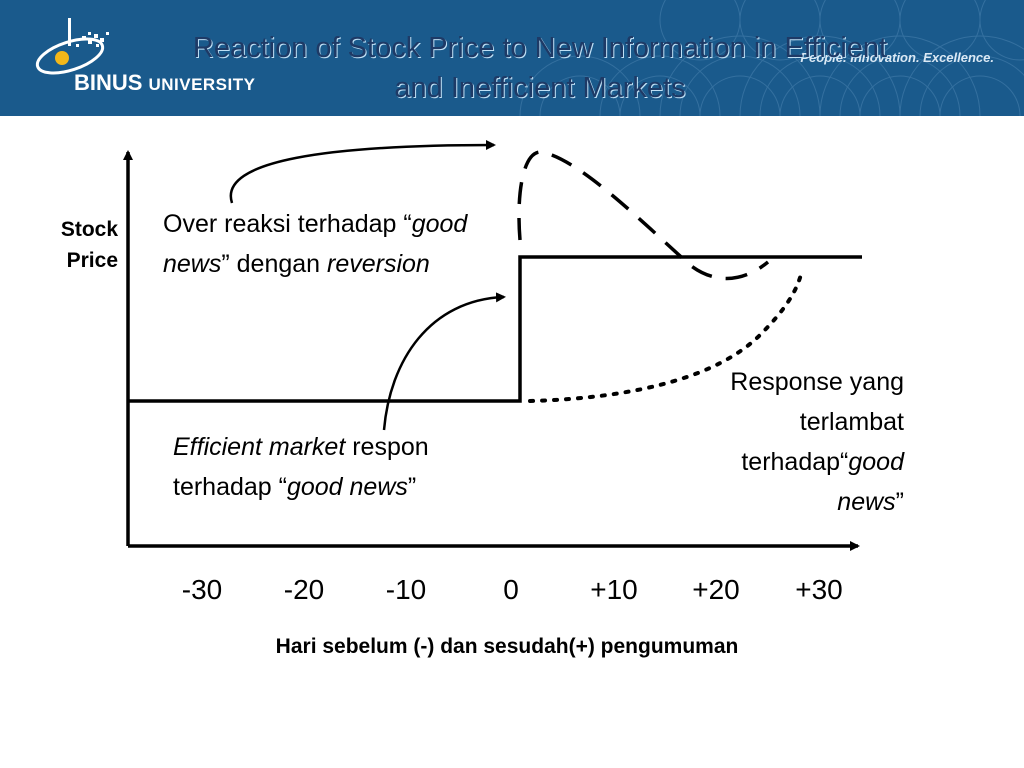 This screenshot has width=1024, height=768. What do you see at coordinates (406, 589) in the screenshot?
I see `x-tick-label: -10` at bounding box center [406, 589].